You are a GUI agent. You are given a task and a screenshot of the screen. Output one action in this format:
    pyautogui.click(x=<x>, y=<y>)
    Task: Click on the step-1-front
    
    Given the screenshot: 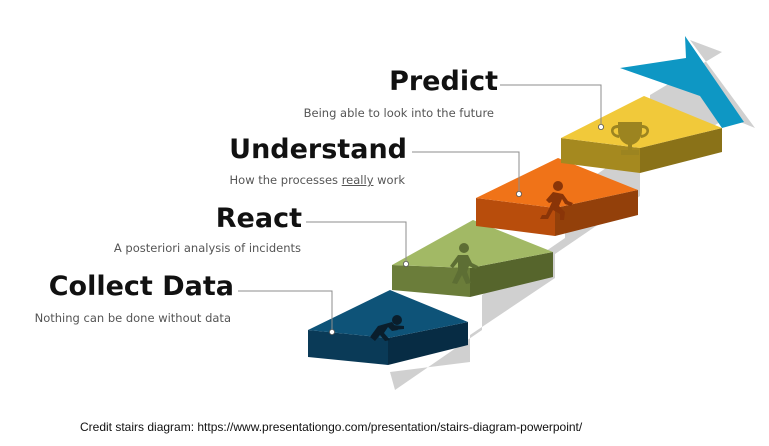 What is the action you would take?
    pyautogui.click(x=348, y=347)
    